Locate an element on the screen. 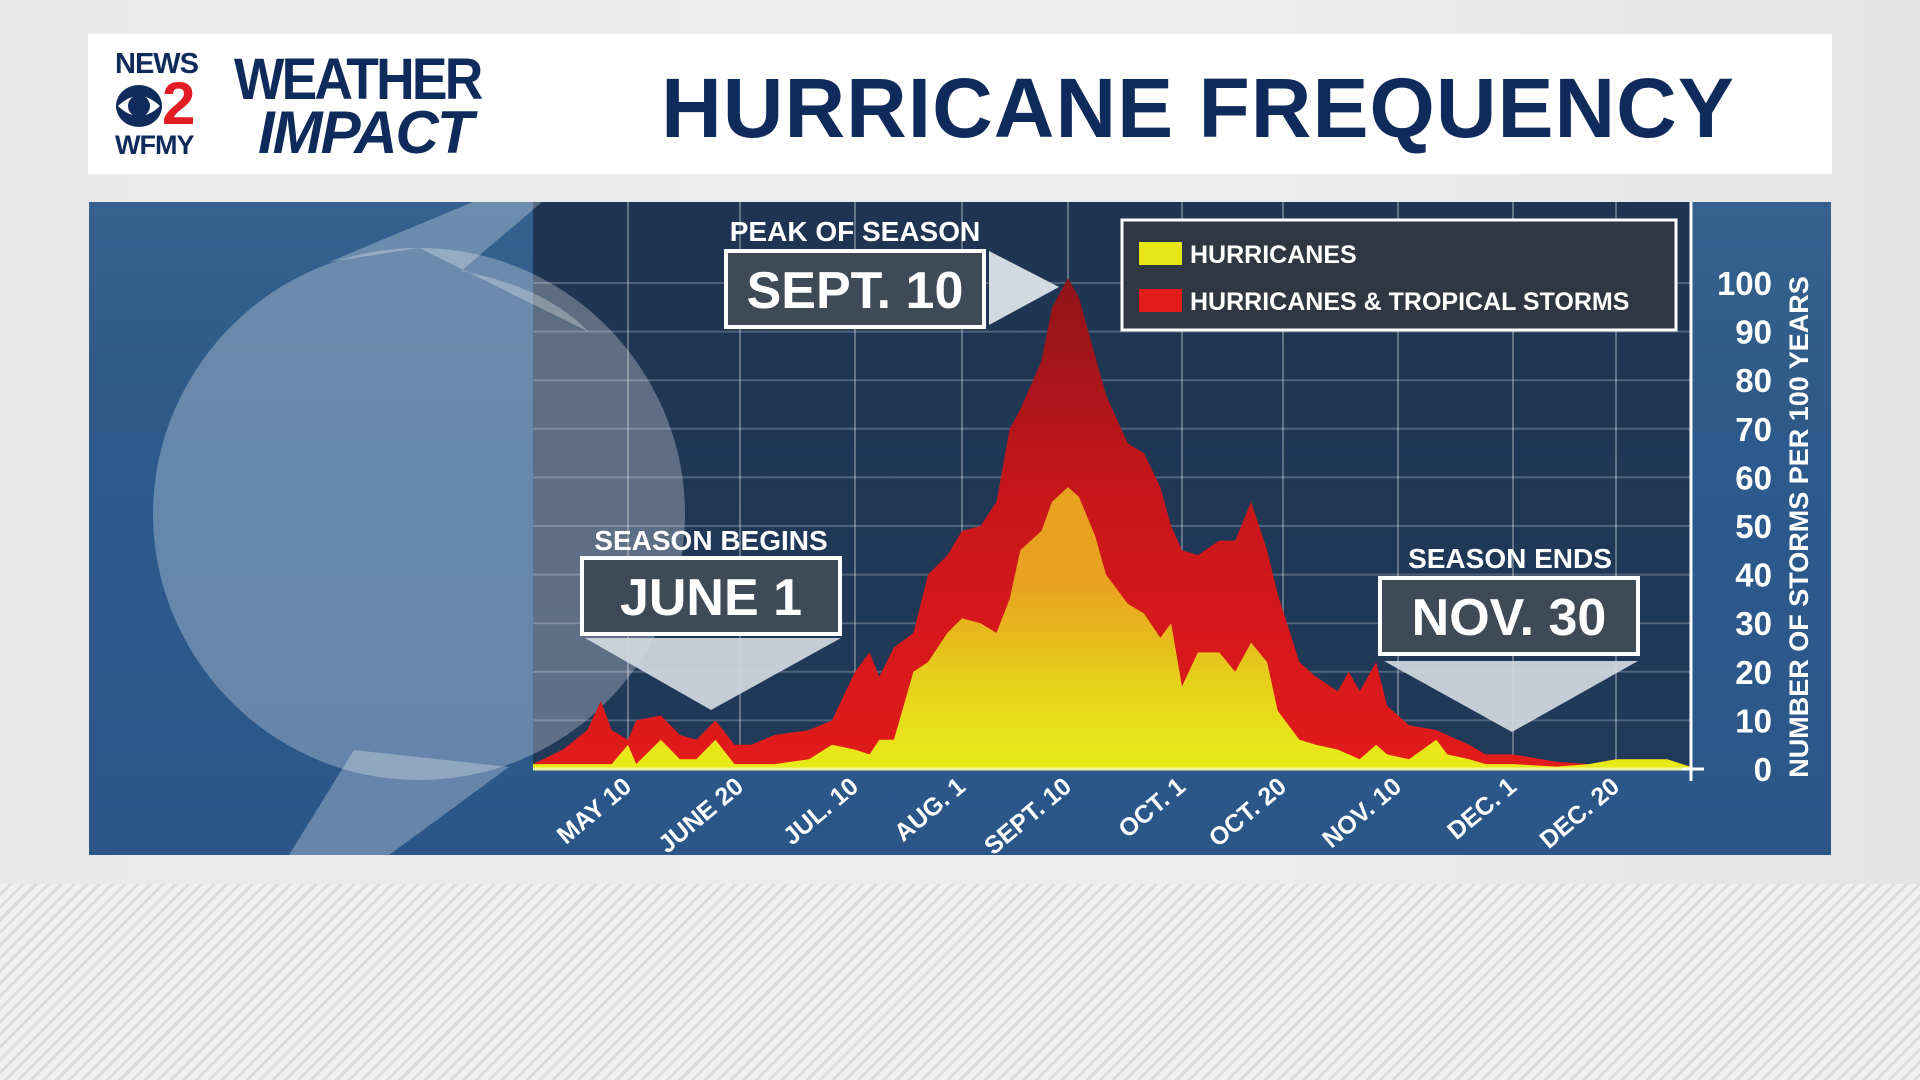 The image size is (1920, 1080). y-tick-label: 80 is located at coordinates (1753, 380).